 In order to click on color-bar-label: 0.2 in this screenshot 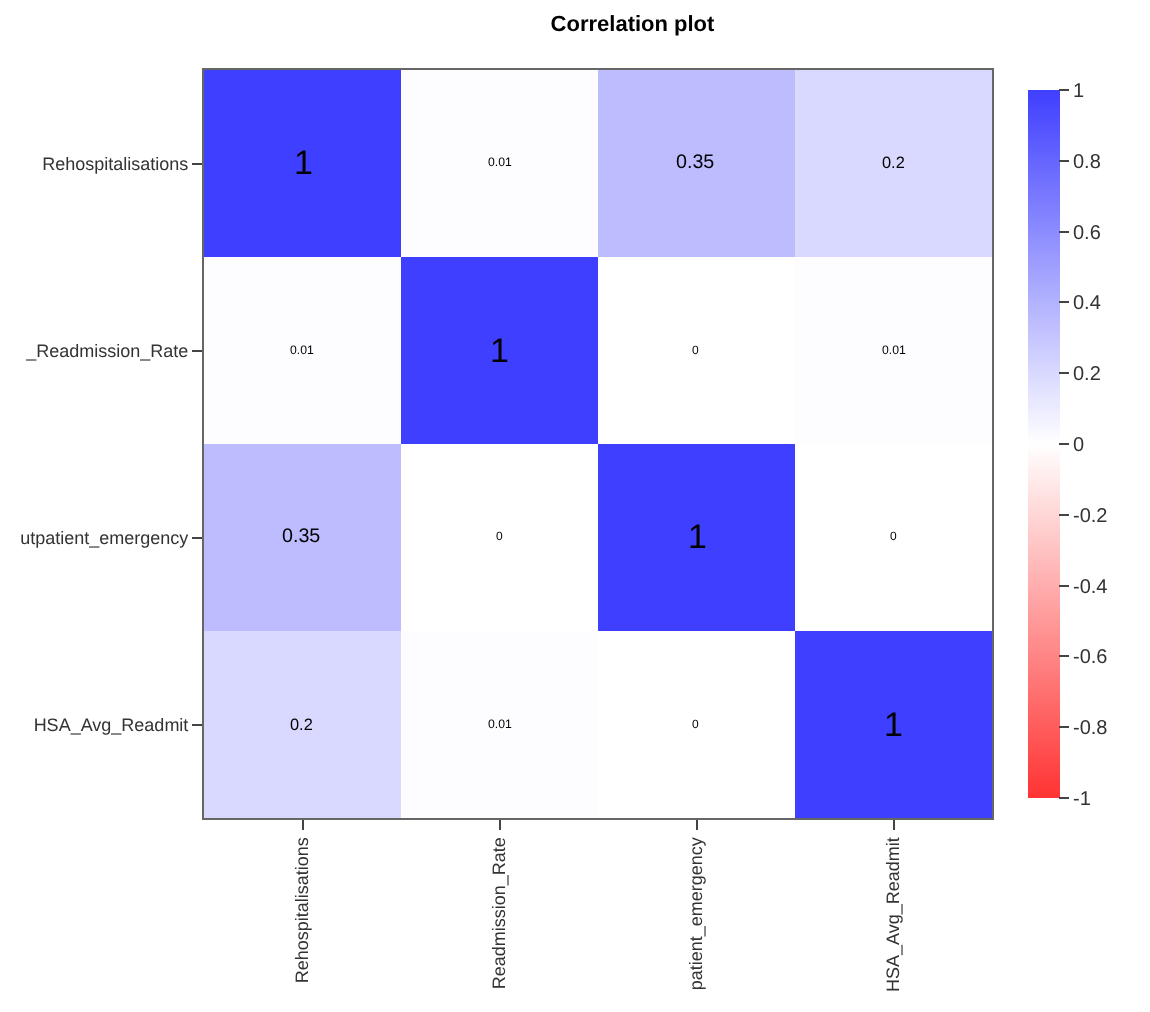, I will do `click(1087, 375)`.